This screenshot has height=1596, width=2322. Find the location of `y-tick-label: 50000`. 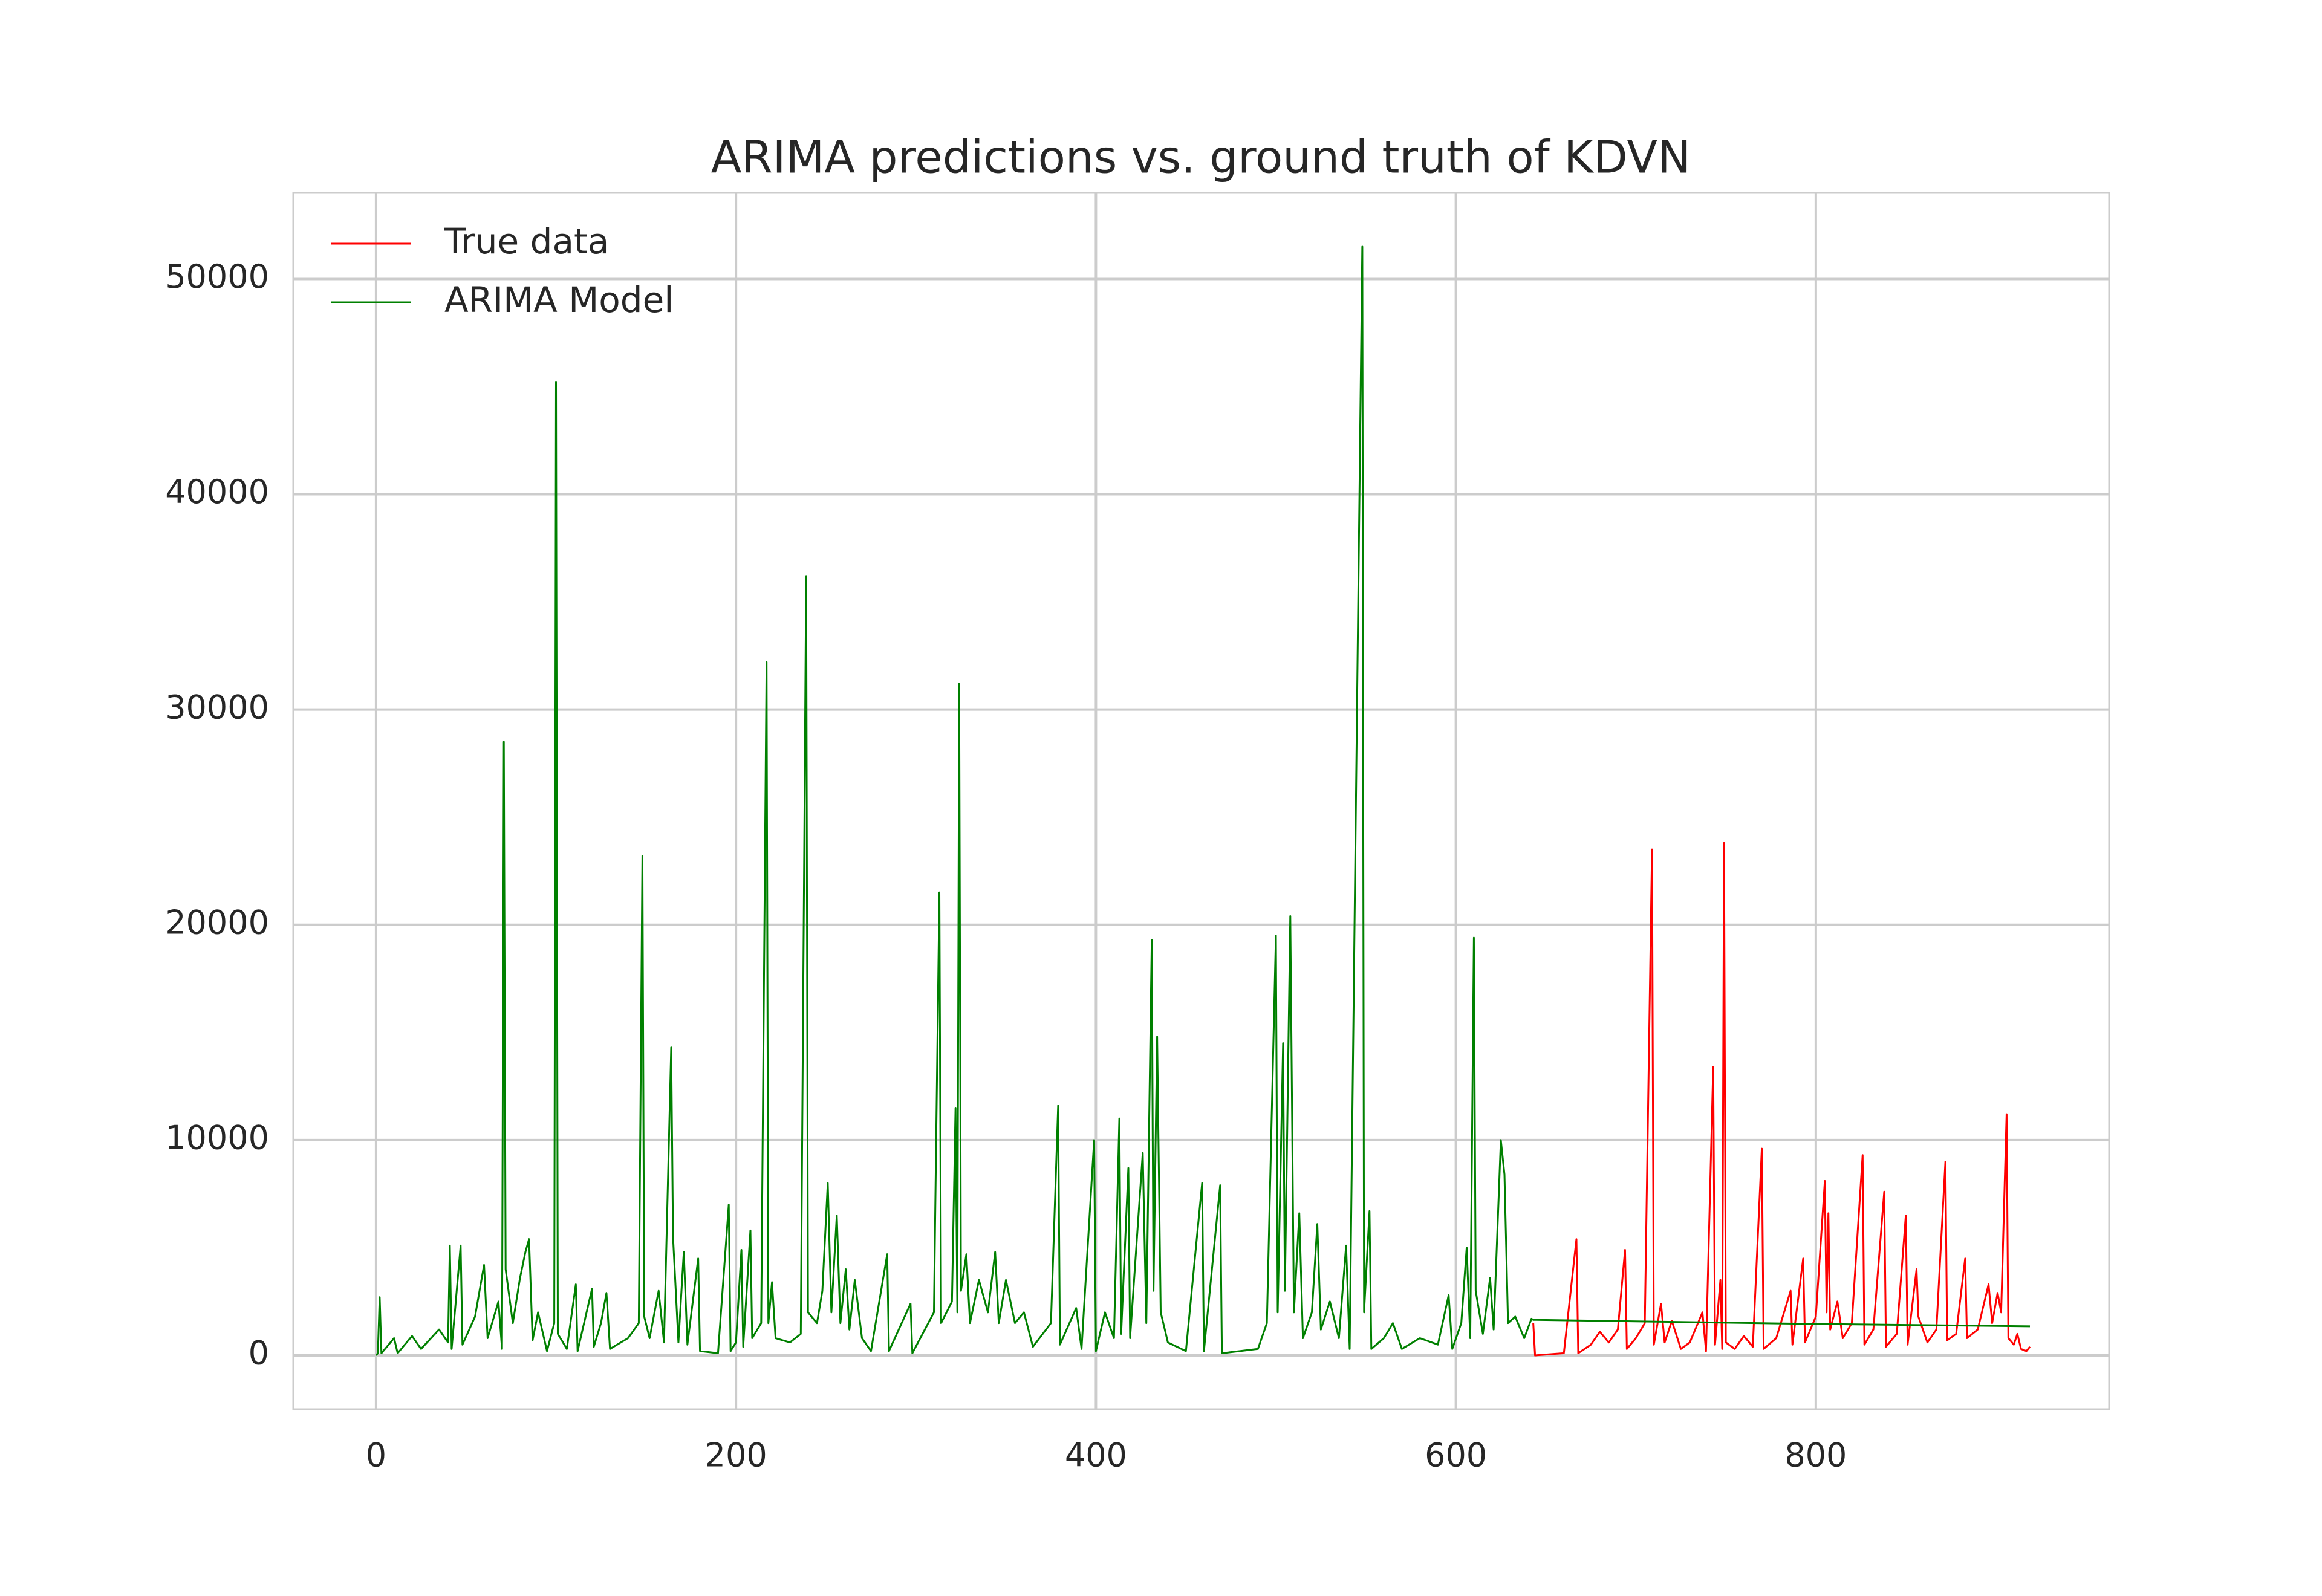

y-tick-label: 50000 is located at coordinates (217, 277).